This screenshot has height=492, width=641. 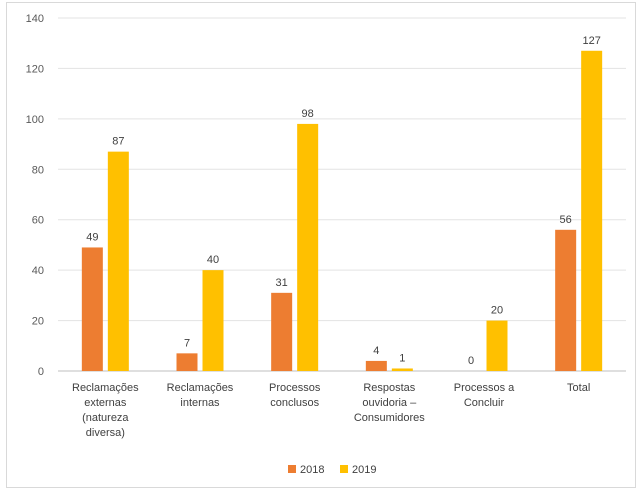 I want to click on category-label-line: Consumidores, so click(x=389, y=418).